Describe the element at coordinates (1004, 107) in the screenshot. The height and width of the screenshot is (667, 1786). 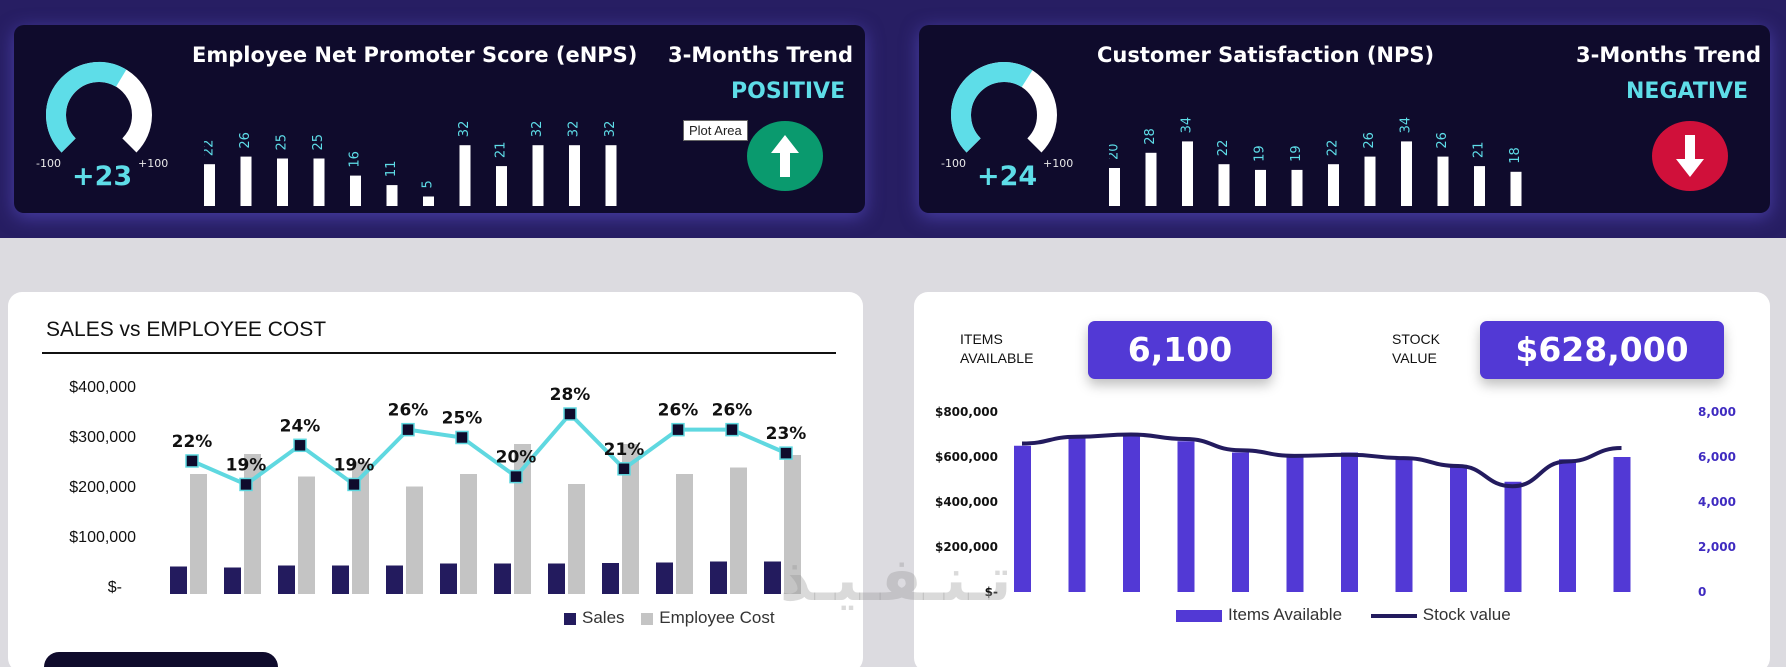
I see `nps-gauge` at that location.